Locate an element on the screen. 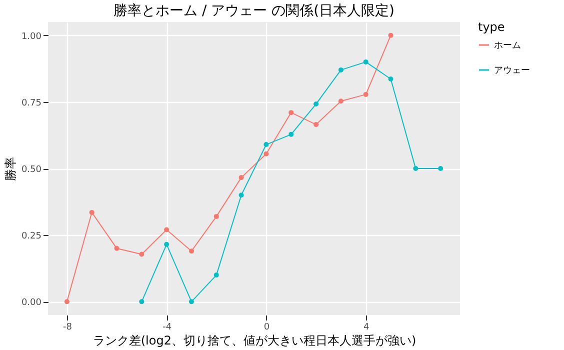 The height and width of the screenshot is (350, 564). chart-title: 勝率とホーム / アウェー の関係(日本人限定) is located at coordinates (254, 11).